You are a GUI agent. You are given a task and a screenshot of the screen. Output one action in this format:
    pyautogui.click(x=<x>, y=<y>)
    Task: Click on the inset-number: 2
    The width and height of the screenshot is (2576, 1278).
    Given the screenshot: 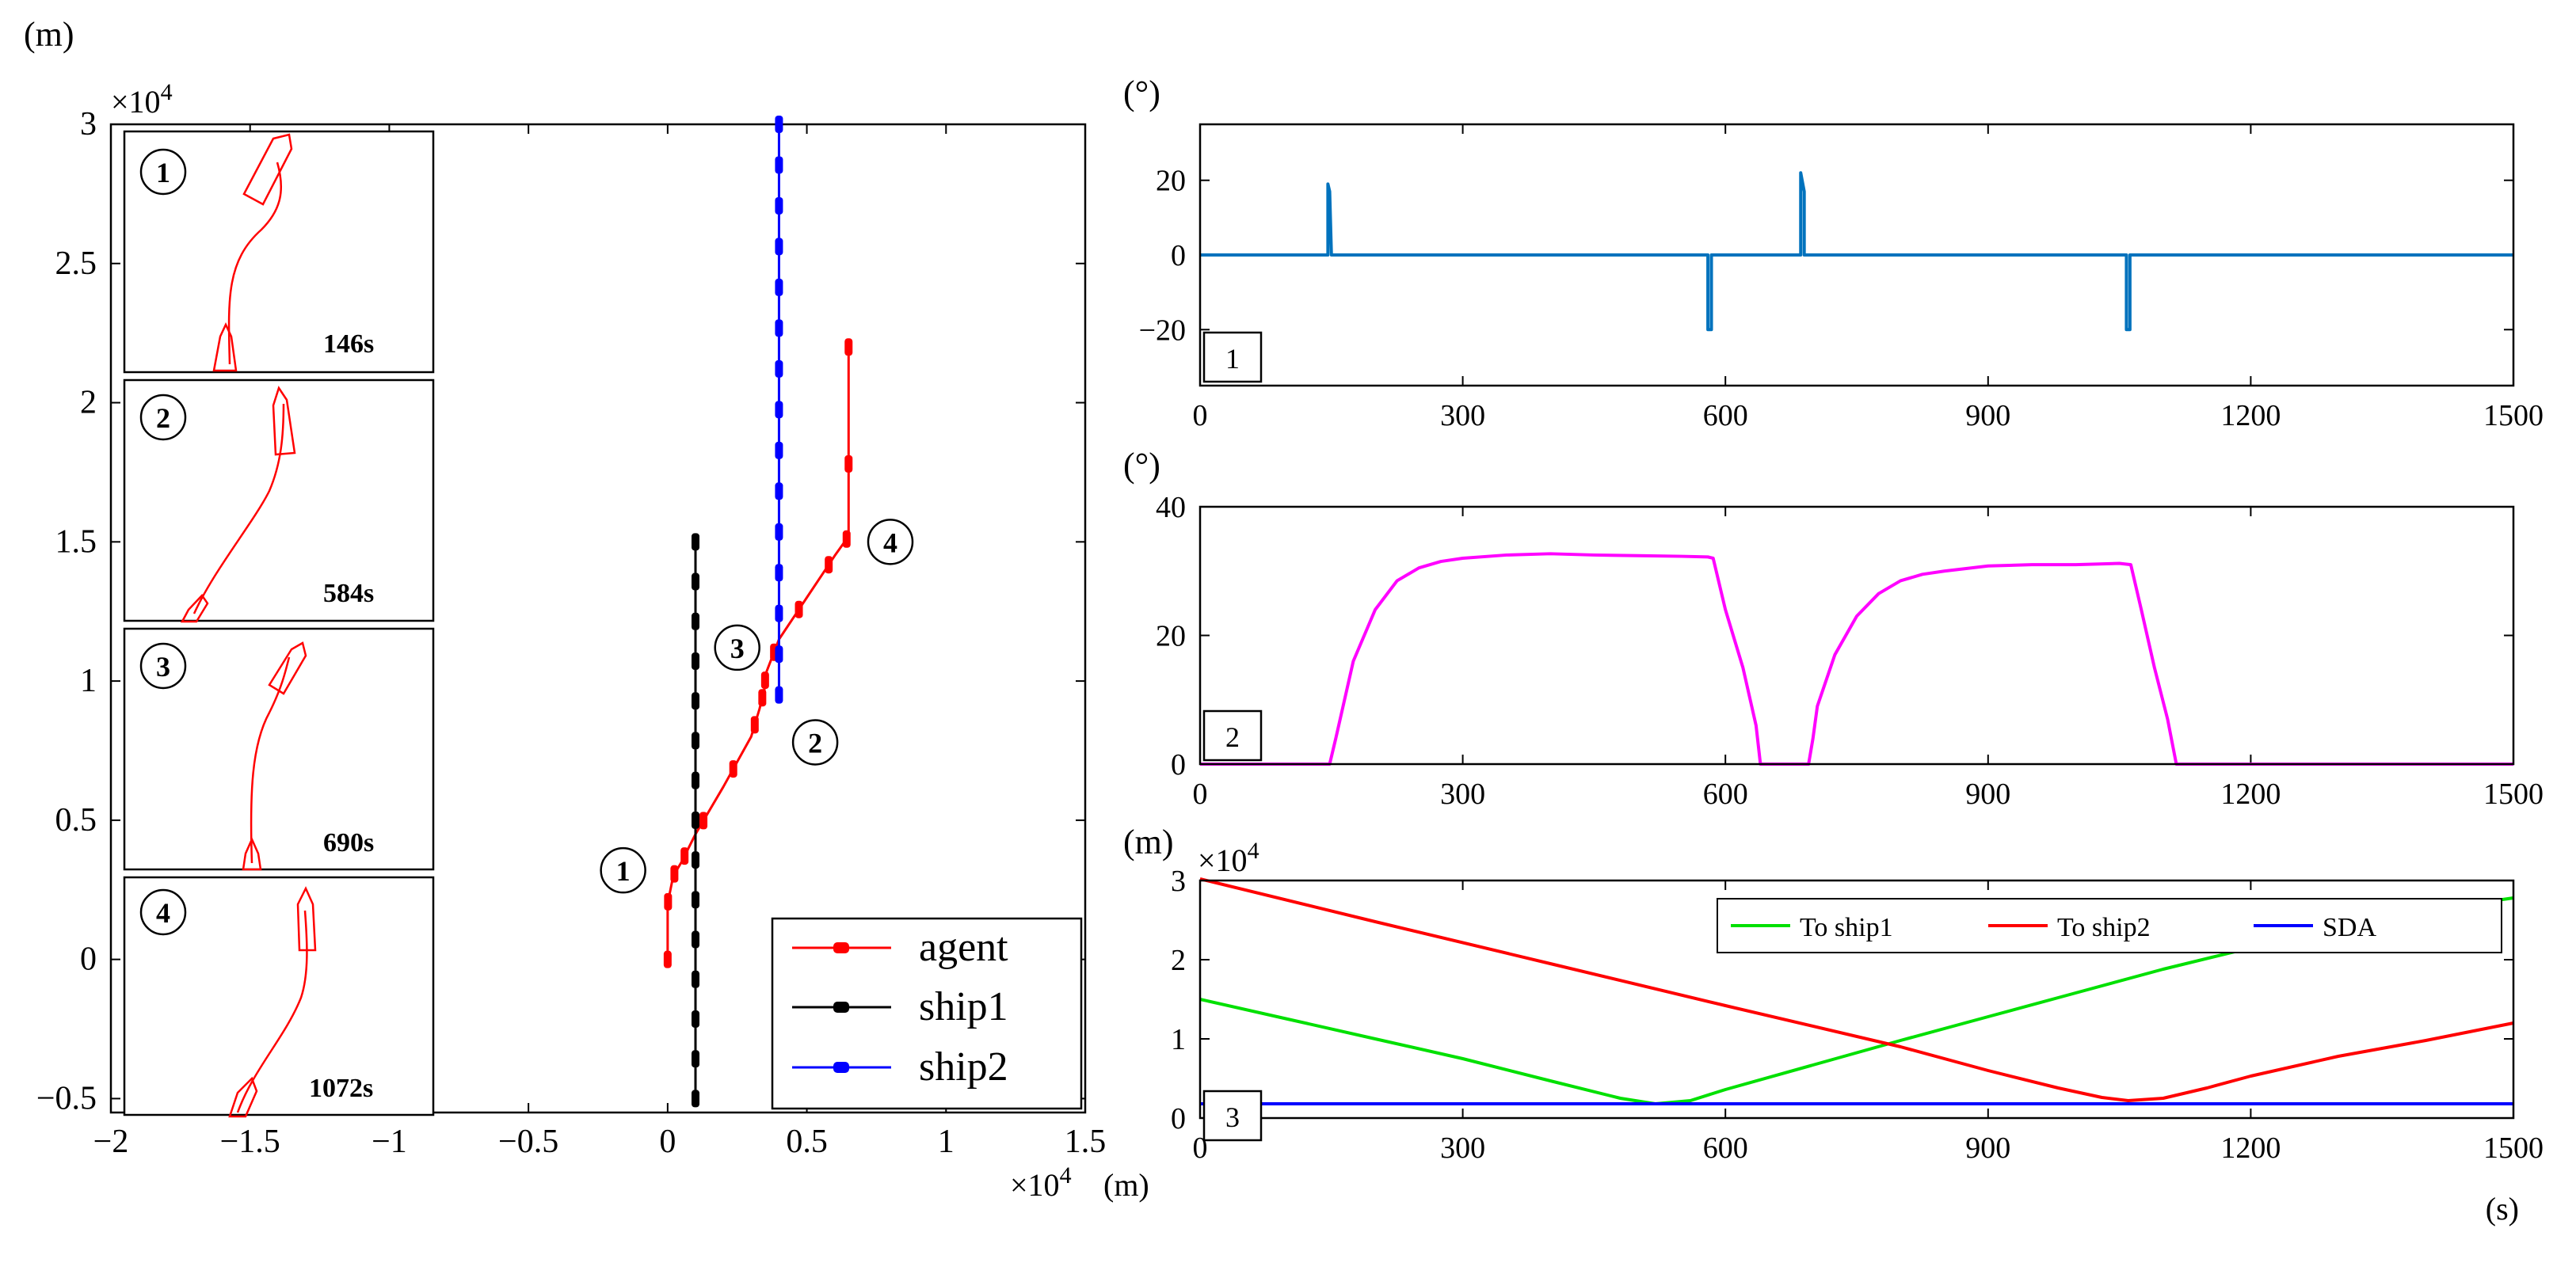 What is the action you would take?
    pyautogui.click(x=163, y=418)
    